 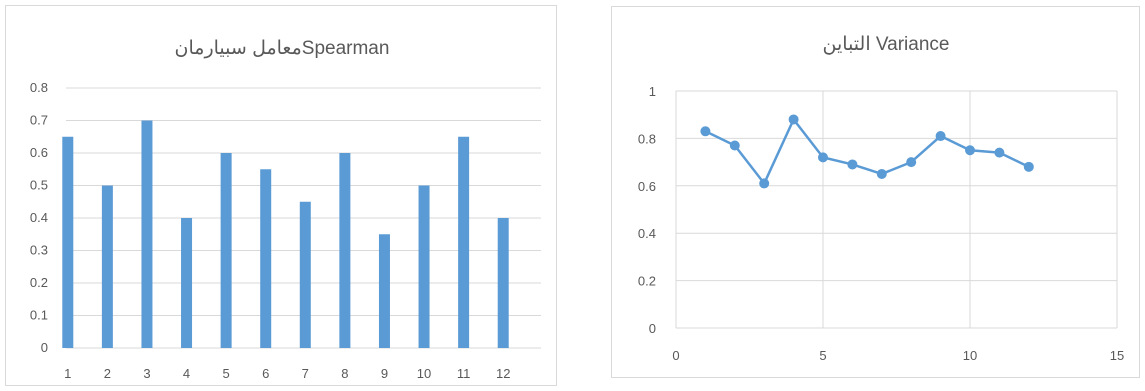 What do you see at coordinates (1117, 355) in the screenshot?
I see `line-chart-x-tick-label: 15` at bounding box center [1117, 355].